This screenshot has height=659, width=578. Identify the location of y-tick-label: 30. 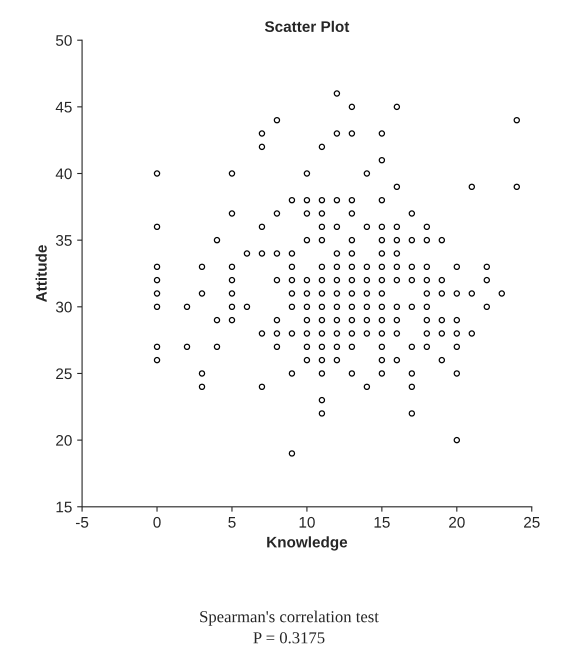
(64, 307).